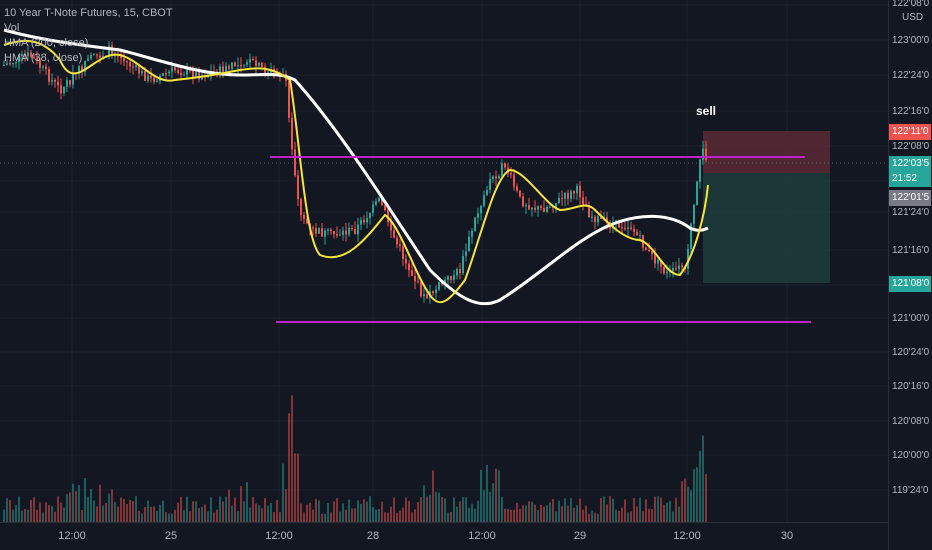 The height and width of the screenshot is (550, 932). Describe the element at coordinates (911, 318) in the screenshot. I see `y-tick: 121'00'0` at that location.